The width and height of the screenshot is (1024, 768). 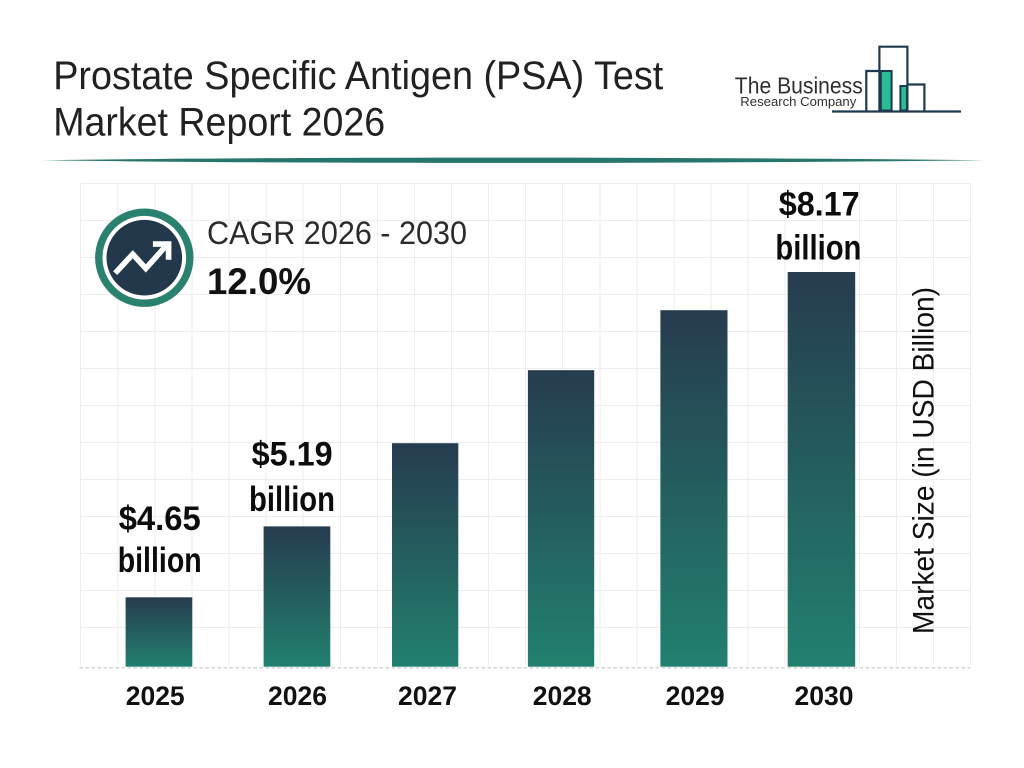 What do you see at coordinates (219, 123) in the screenshot?
I see `svg-text: Market Report 2026` at bounding box center [219, 123].